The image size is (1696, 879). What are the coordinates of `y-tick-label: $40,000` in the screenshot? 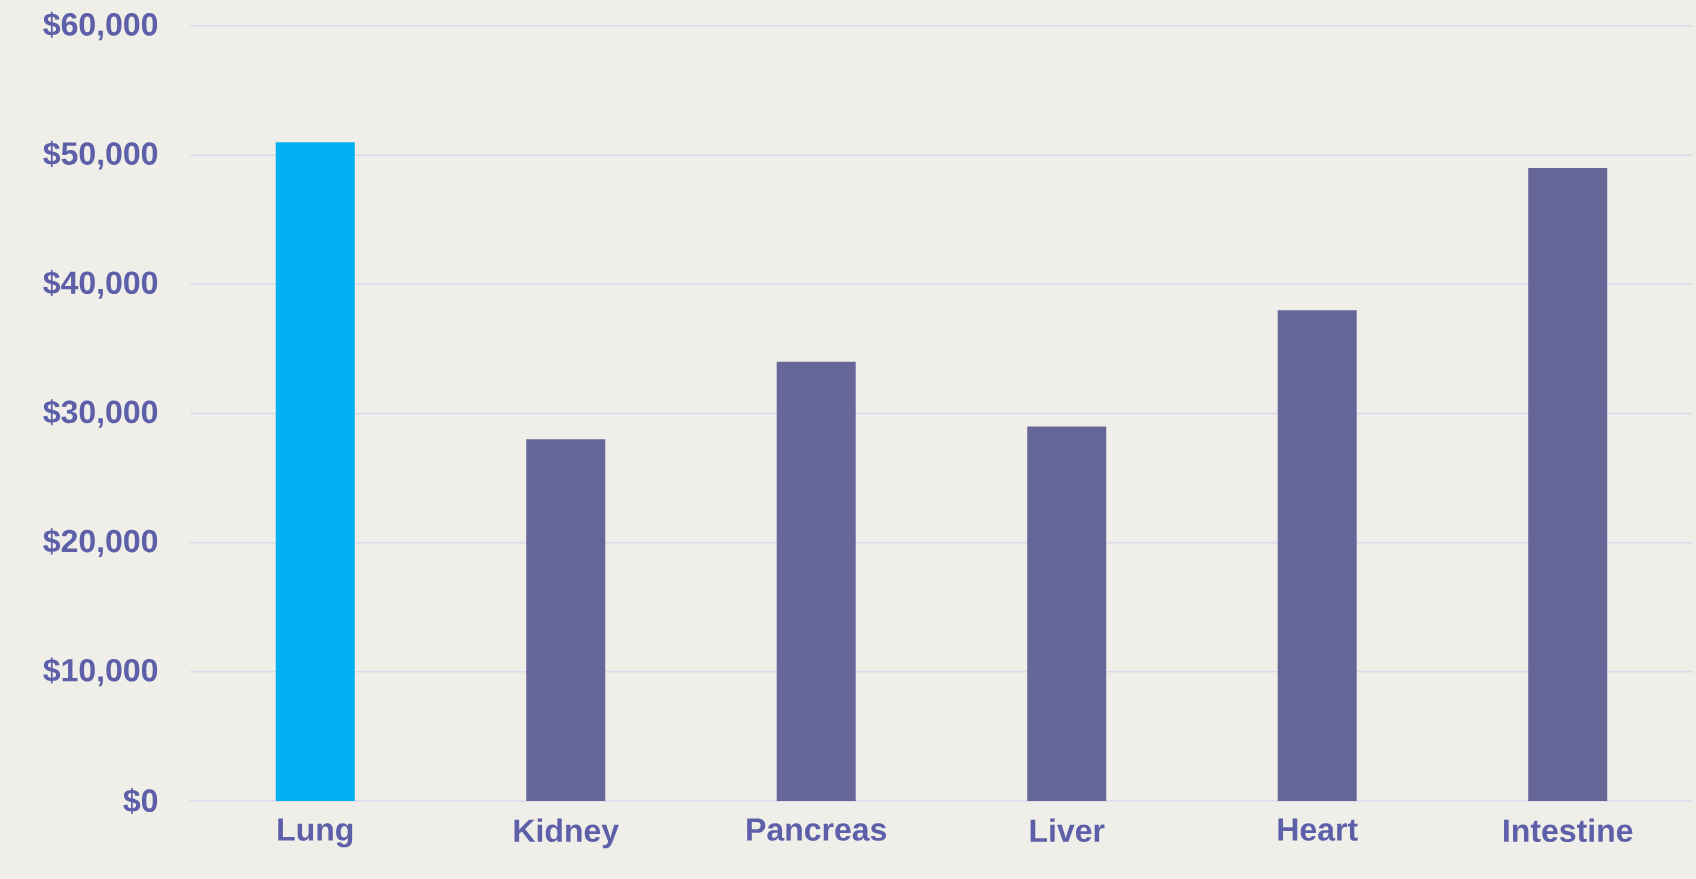 It's located at (100, 284).